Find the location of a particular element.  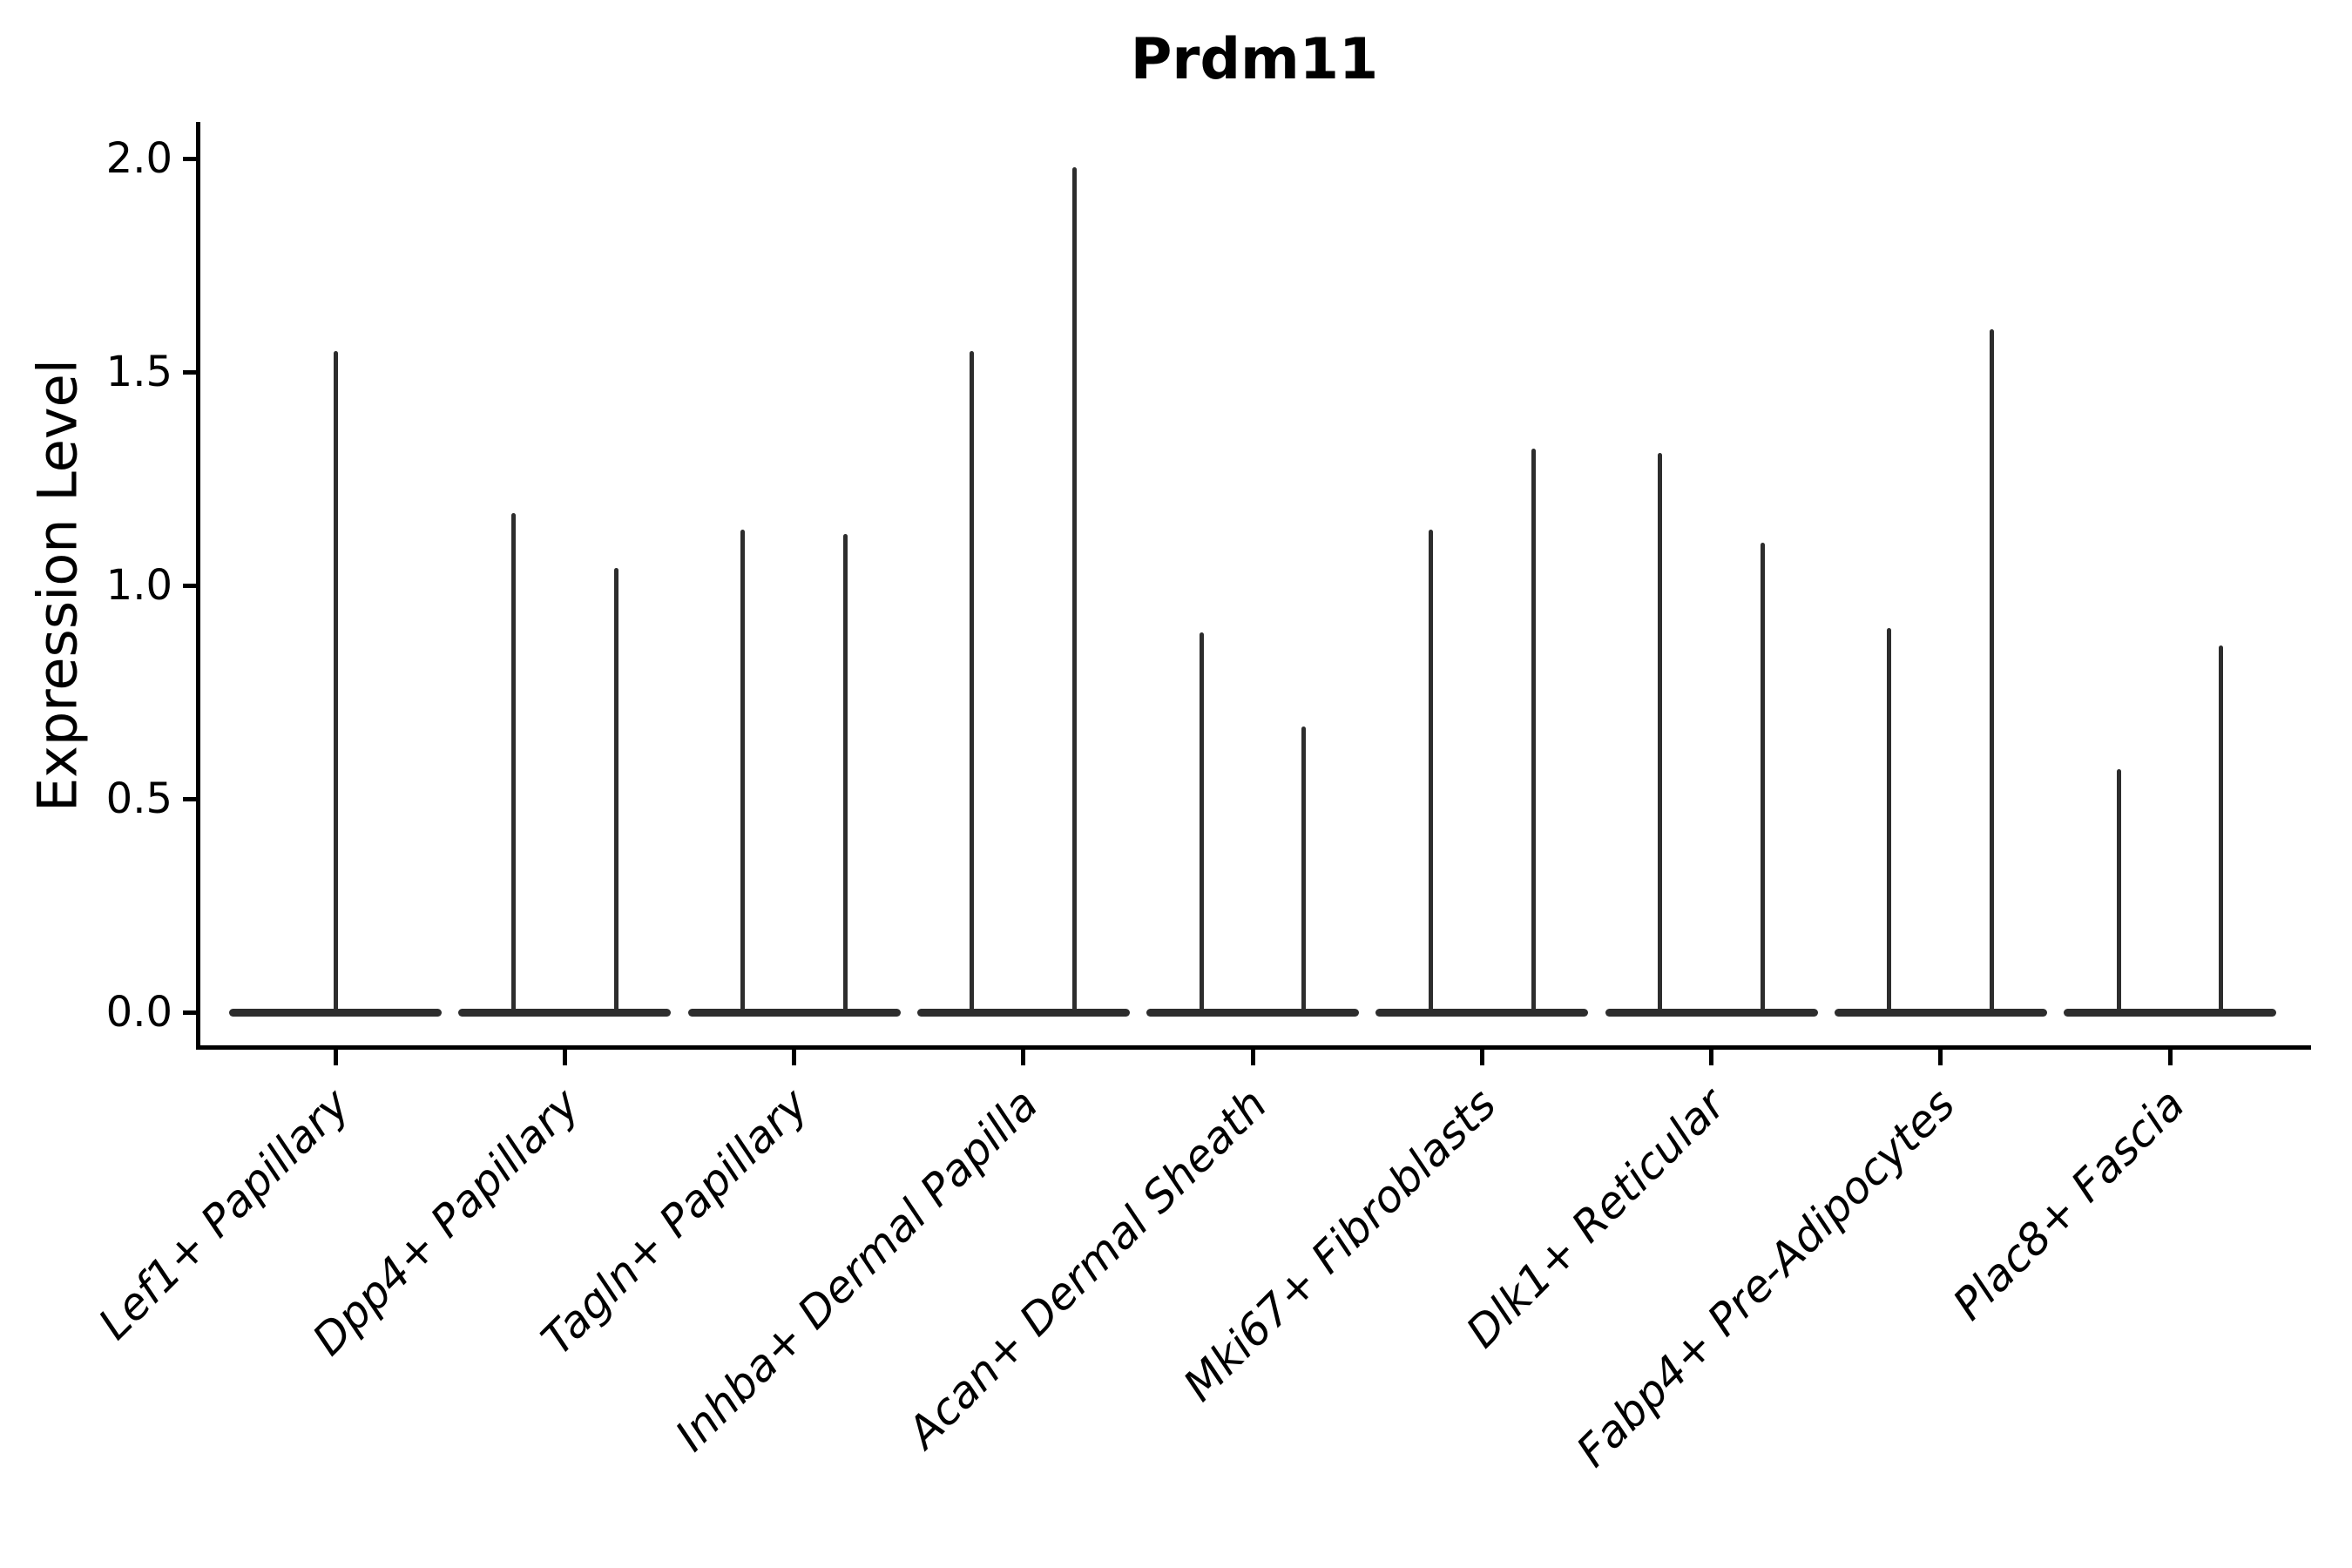

x-category-label: Plac8+ Fascia is located at coordinates (2068, 1204).